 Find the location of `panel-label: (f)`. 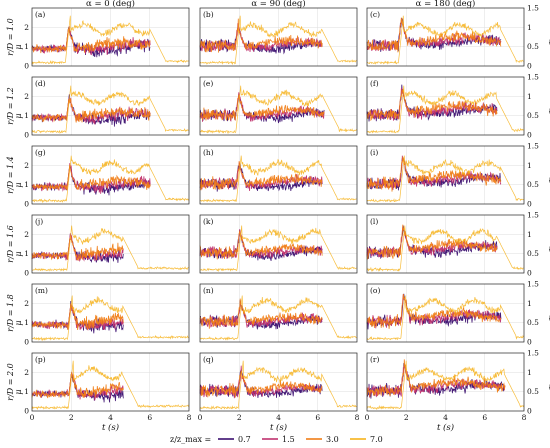

panel-label: (f) is located at coordinates (374, 83).